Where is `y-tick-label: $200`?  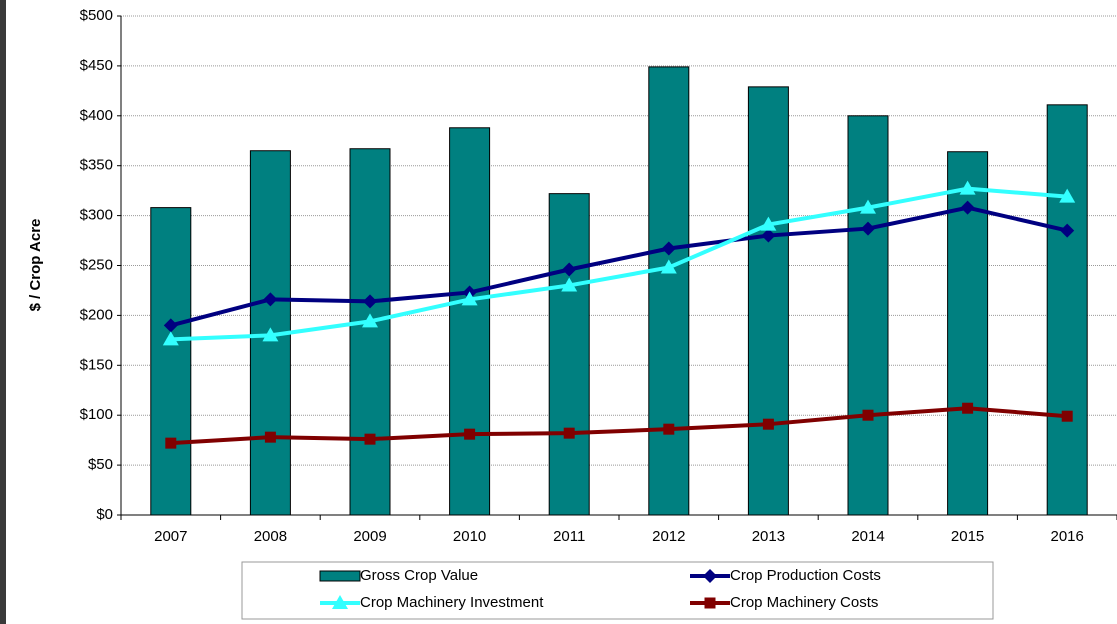 y-tick-label: $200 is located at coordinates (96, 314).